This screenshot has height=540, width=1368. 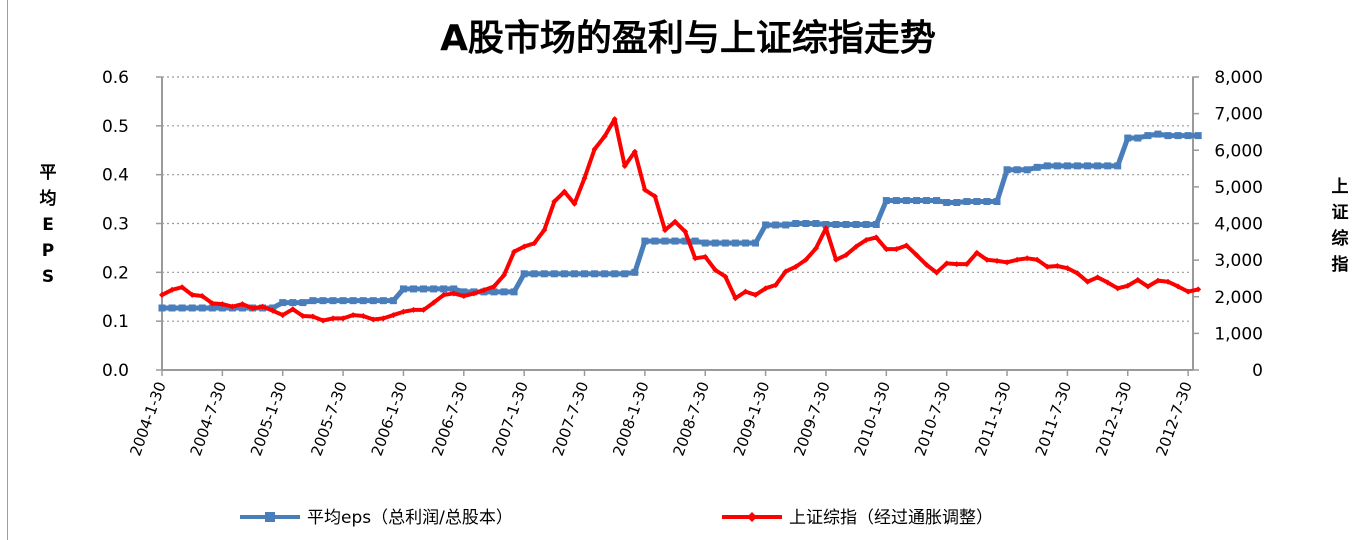 I want to click on right-axis-label-char: 综, so click(x=1340, y=238).